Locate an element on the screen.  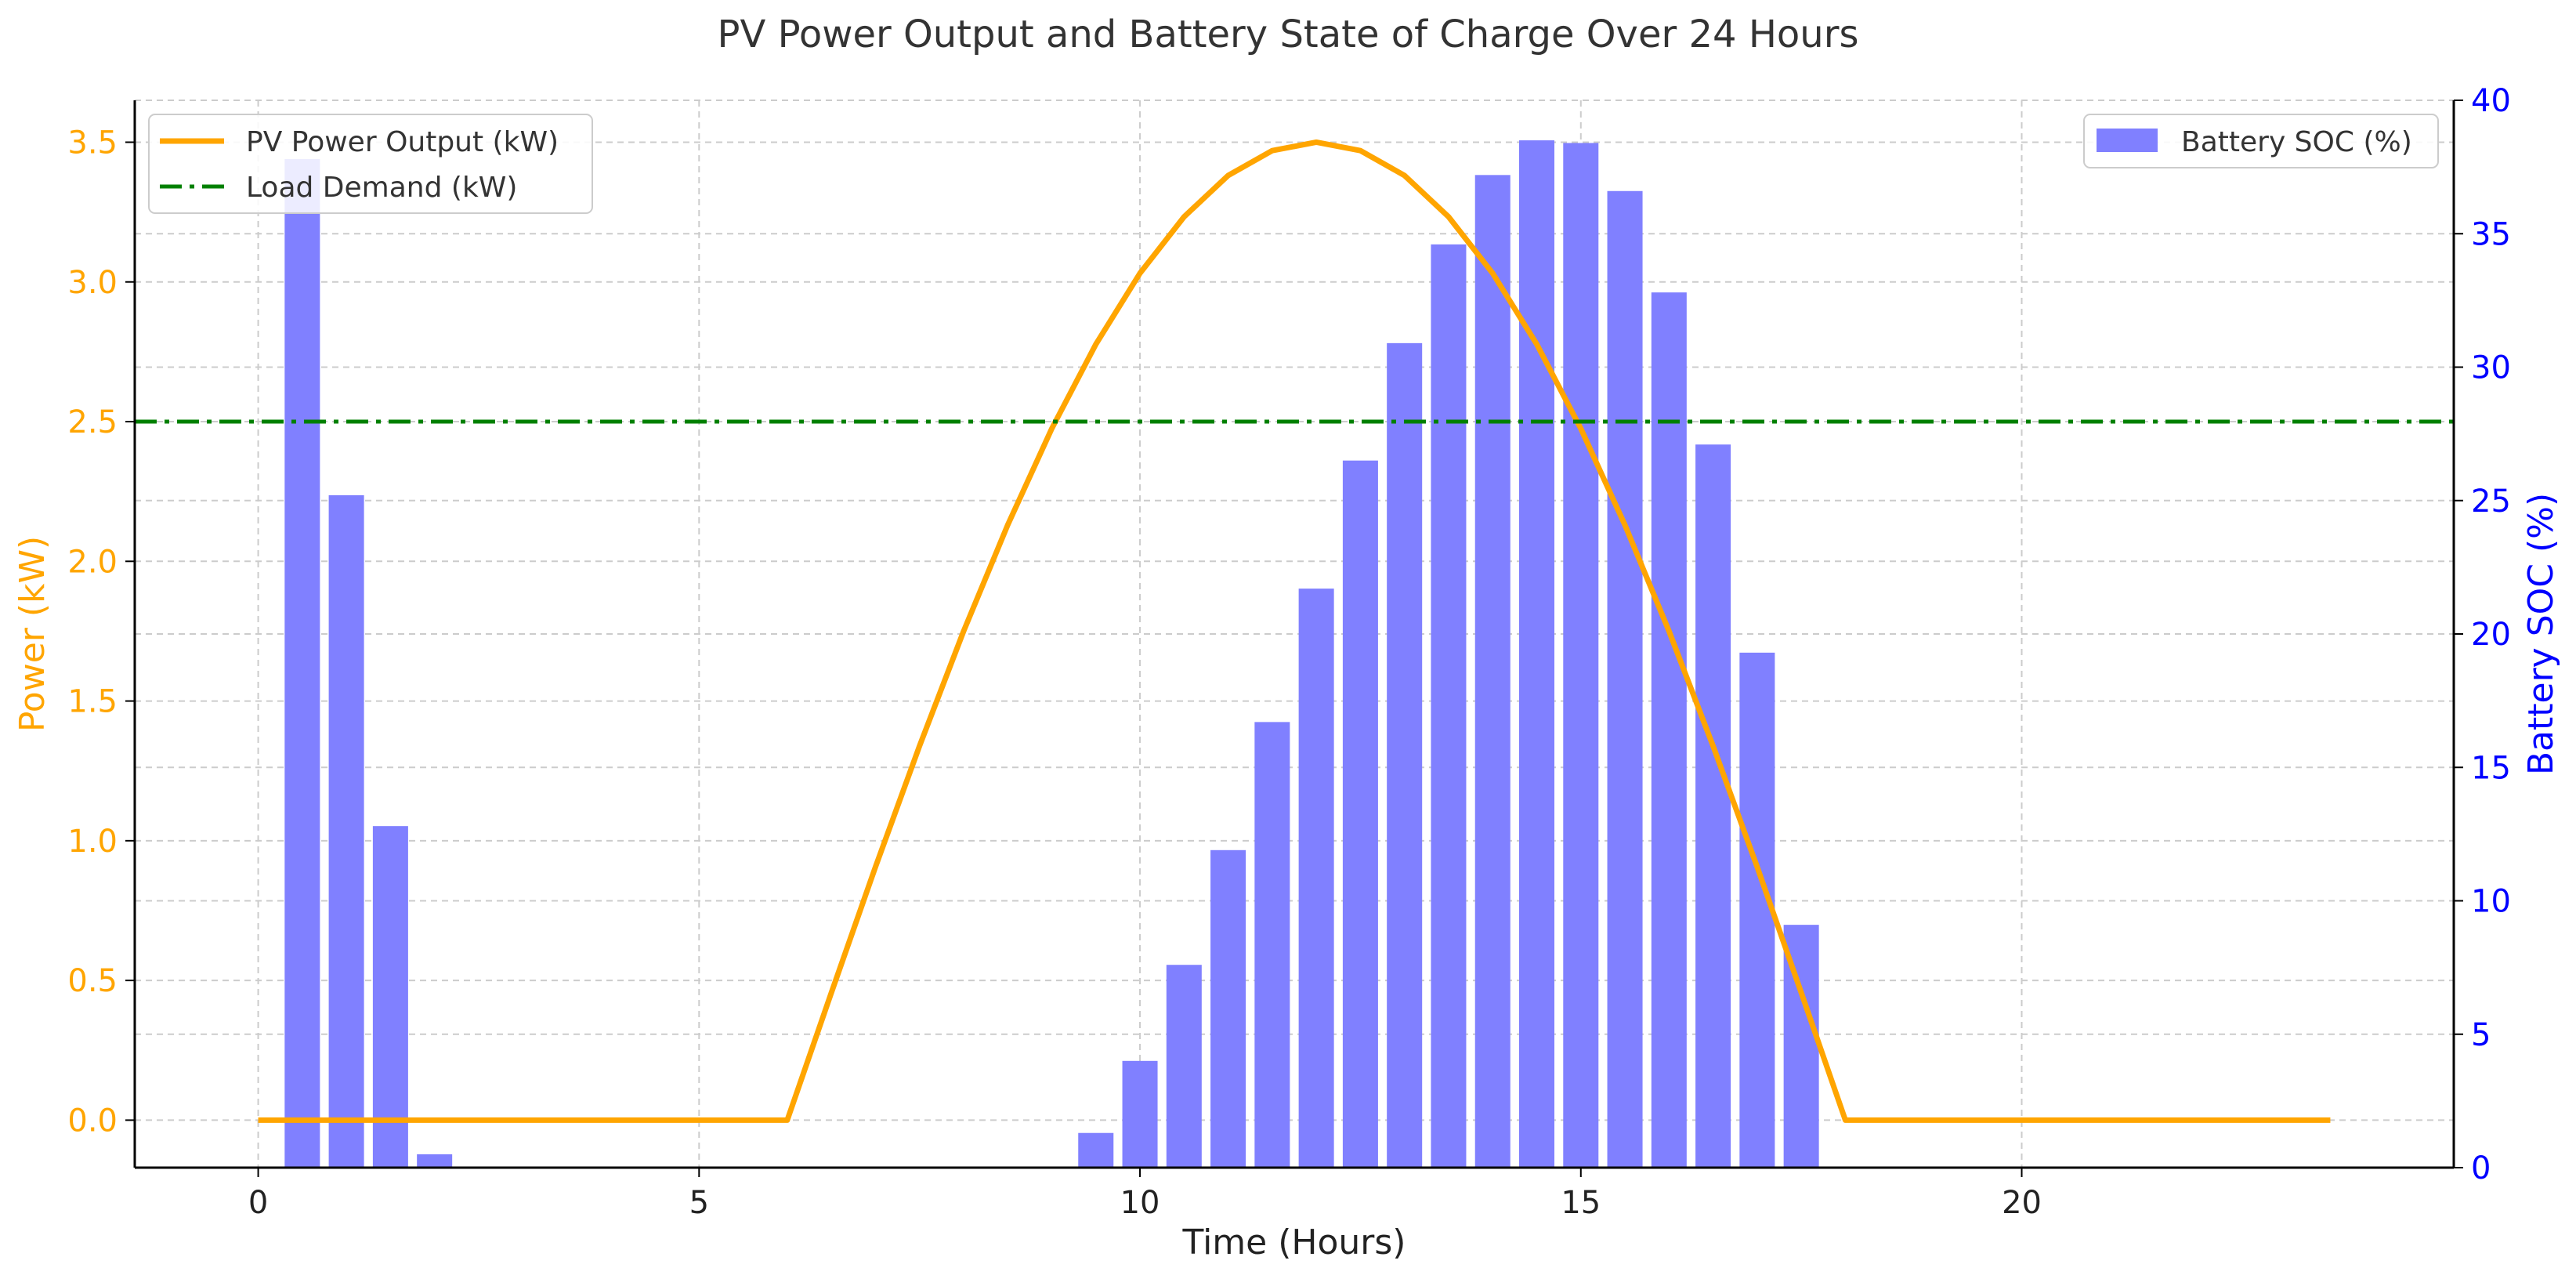
legend-left-box is located at coordinates (370, 164).